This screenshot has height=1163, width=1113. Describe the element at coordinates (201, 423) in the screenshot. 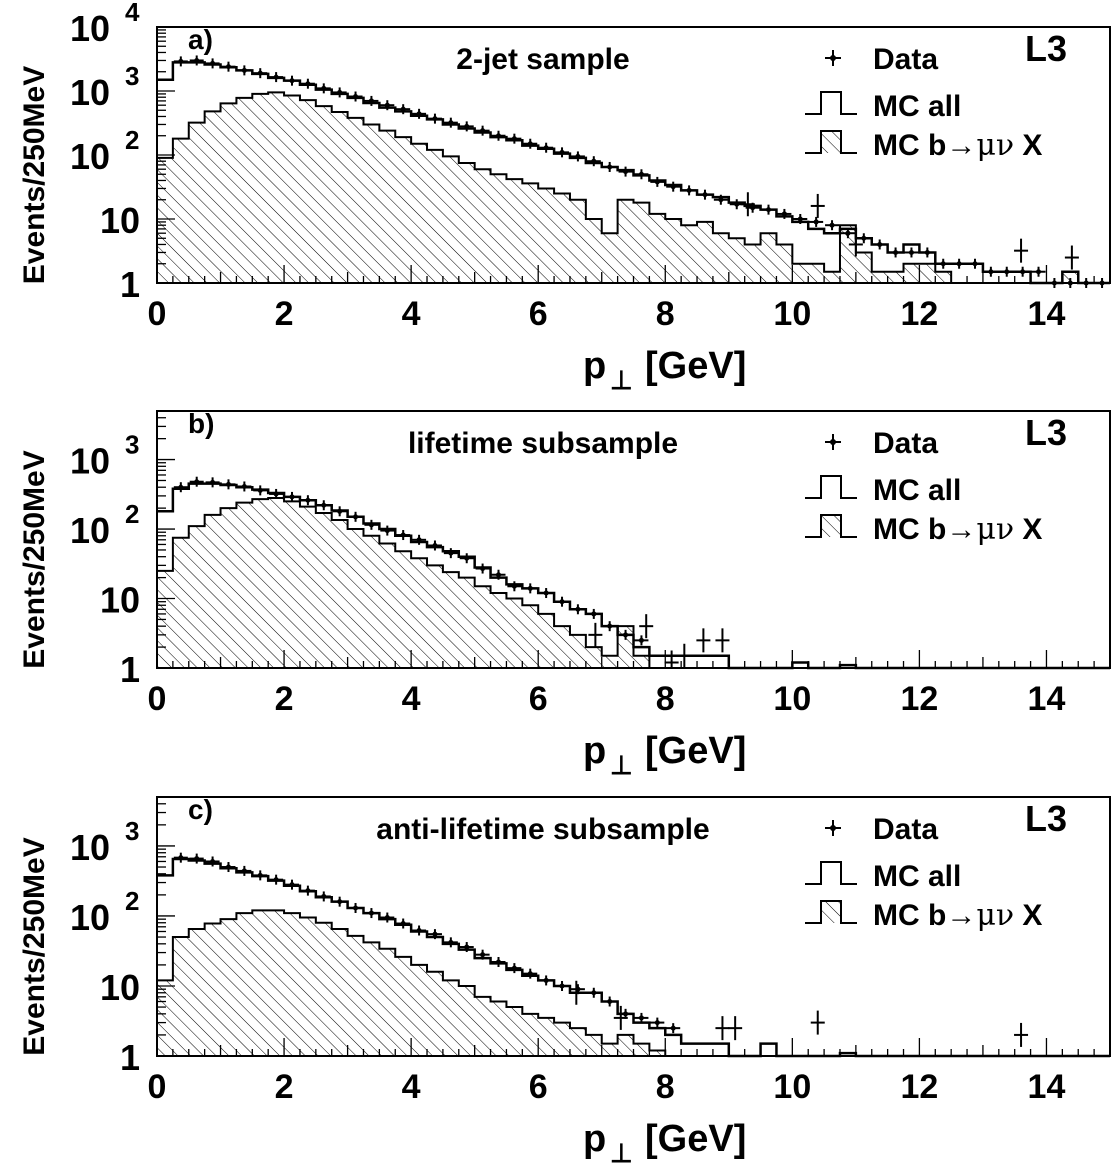

I see `panel-label: b)` at that location.